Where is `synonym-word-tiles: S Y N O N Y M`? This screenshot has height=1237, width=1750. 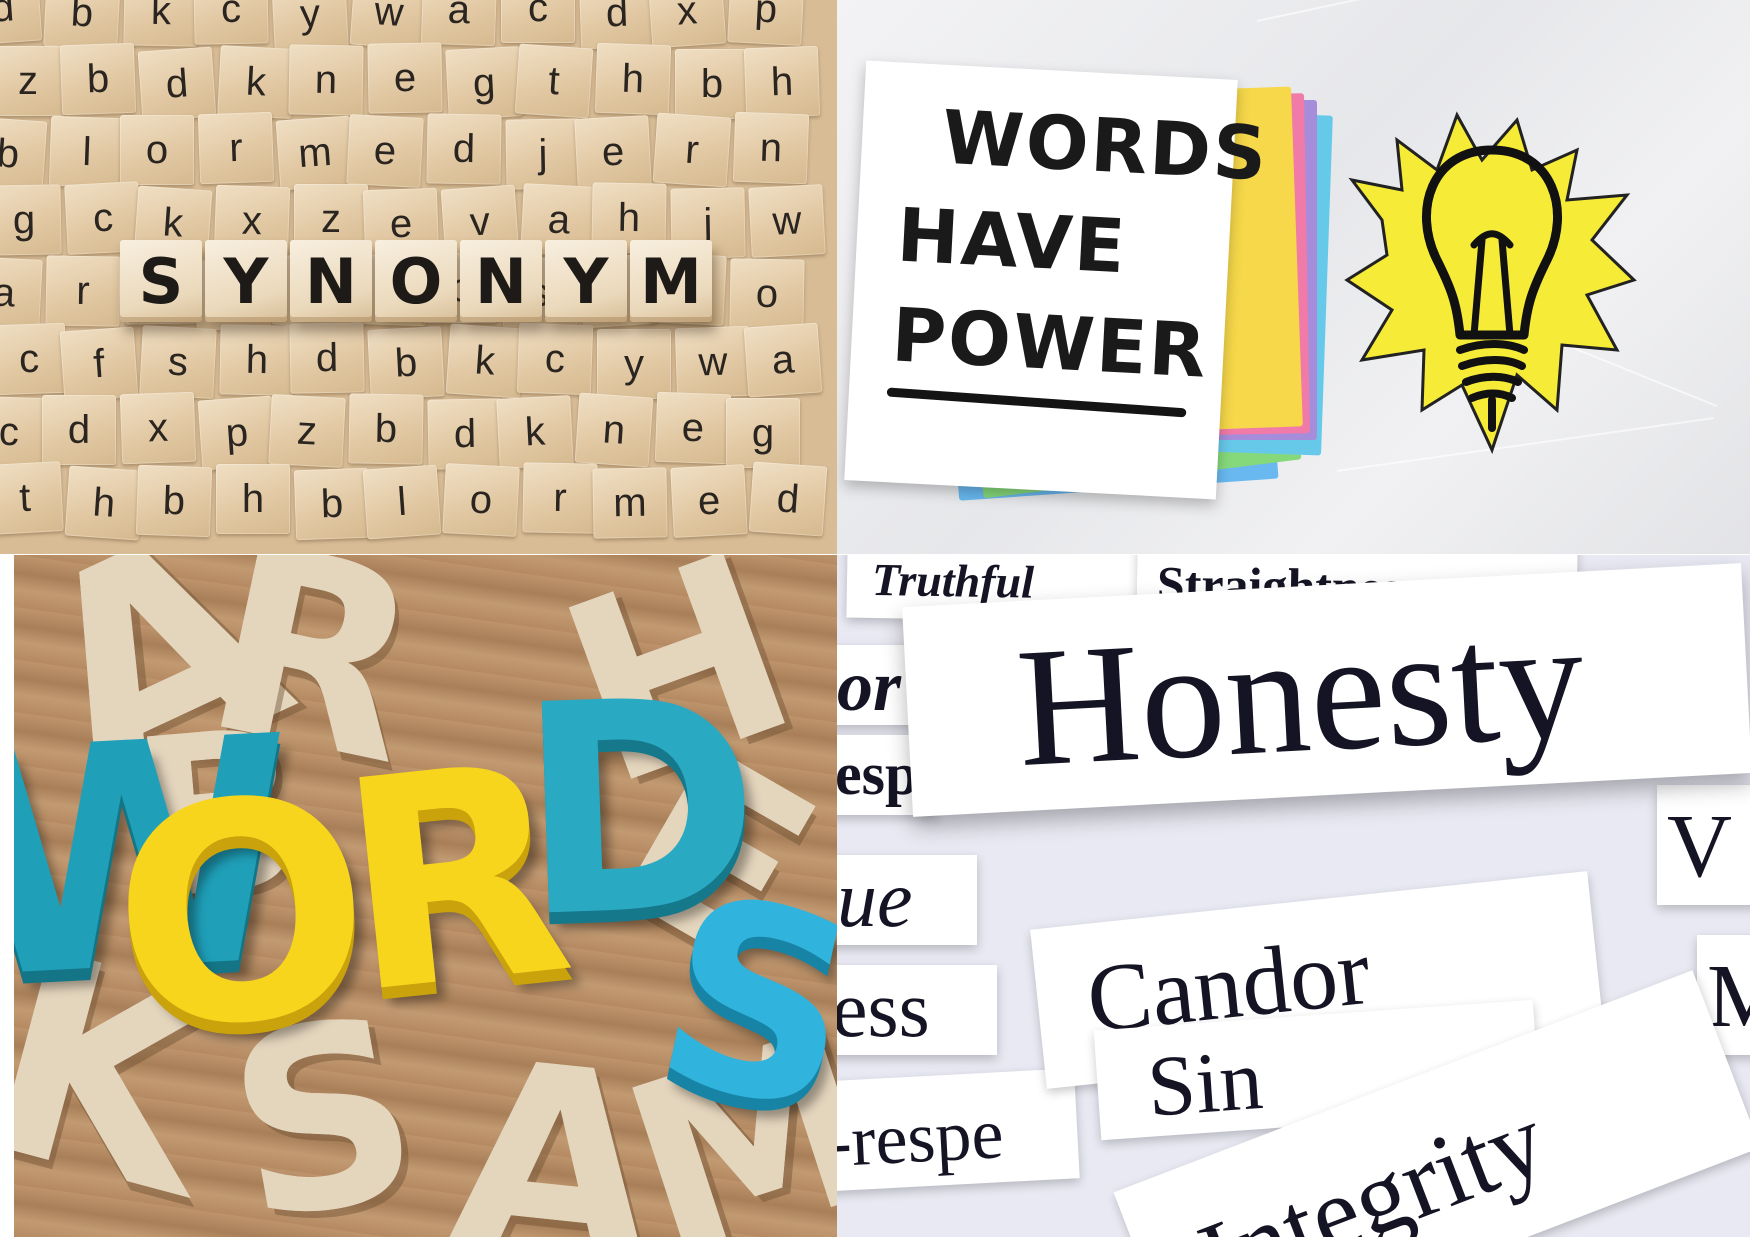 synonym-word-tiles: S Y N O N Y M is located at coordinates (416, 281).